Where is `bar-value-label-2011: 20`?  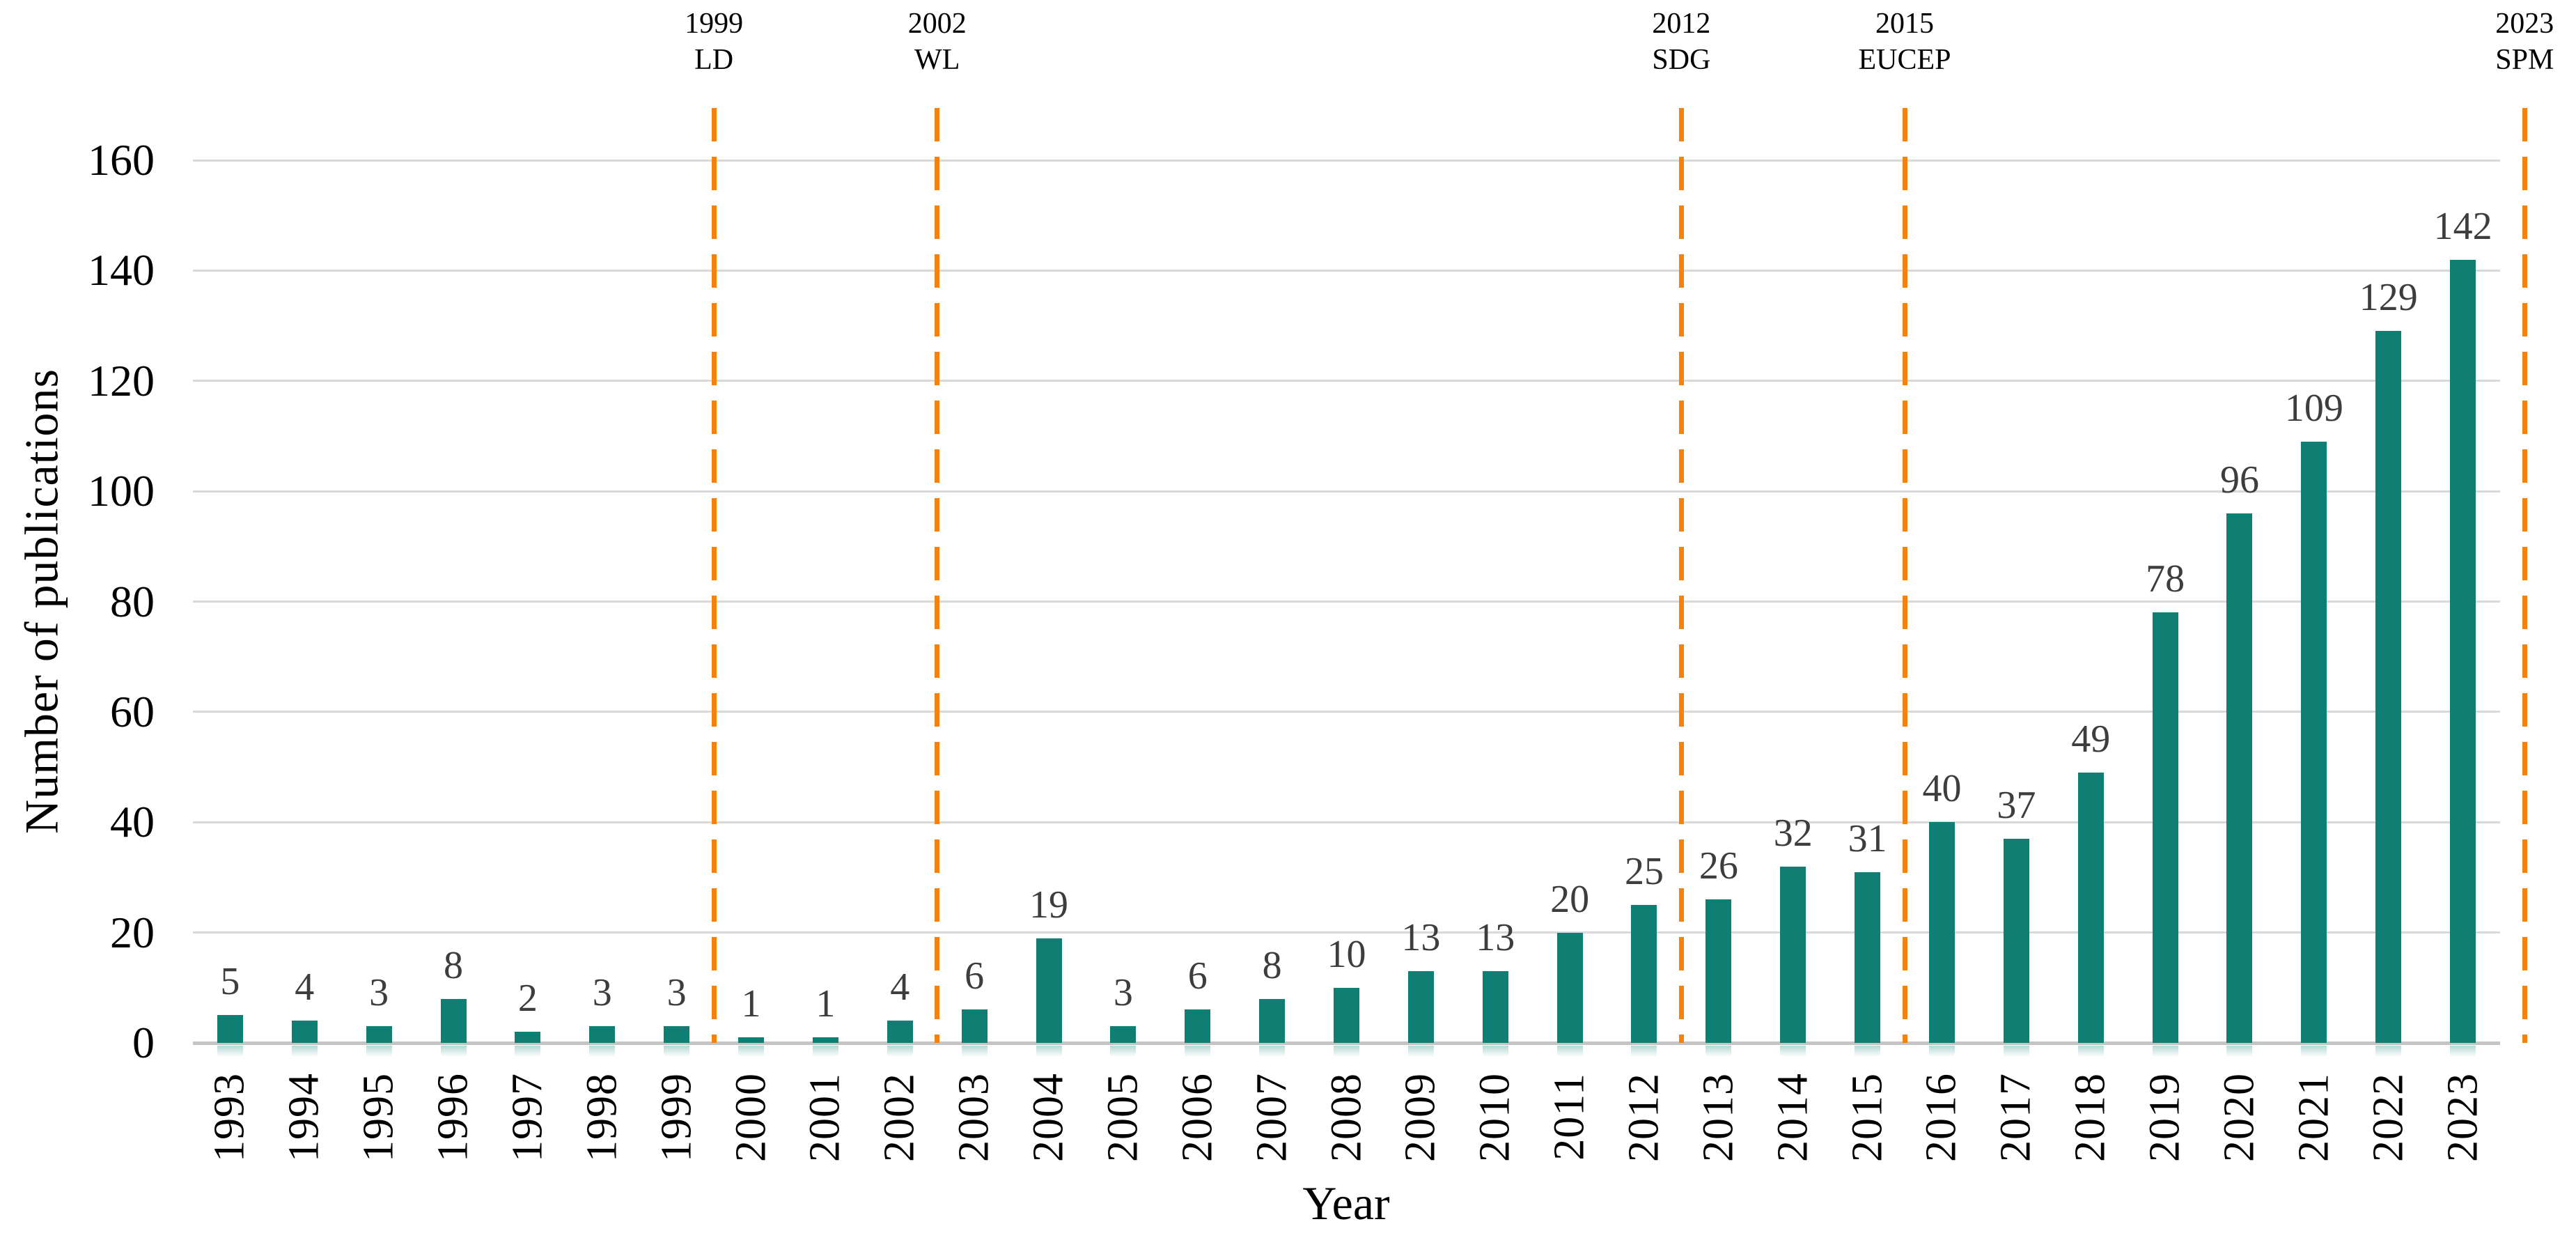 bar-value-label-2011: 20 is located at coordinates (1570, 899).